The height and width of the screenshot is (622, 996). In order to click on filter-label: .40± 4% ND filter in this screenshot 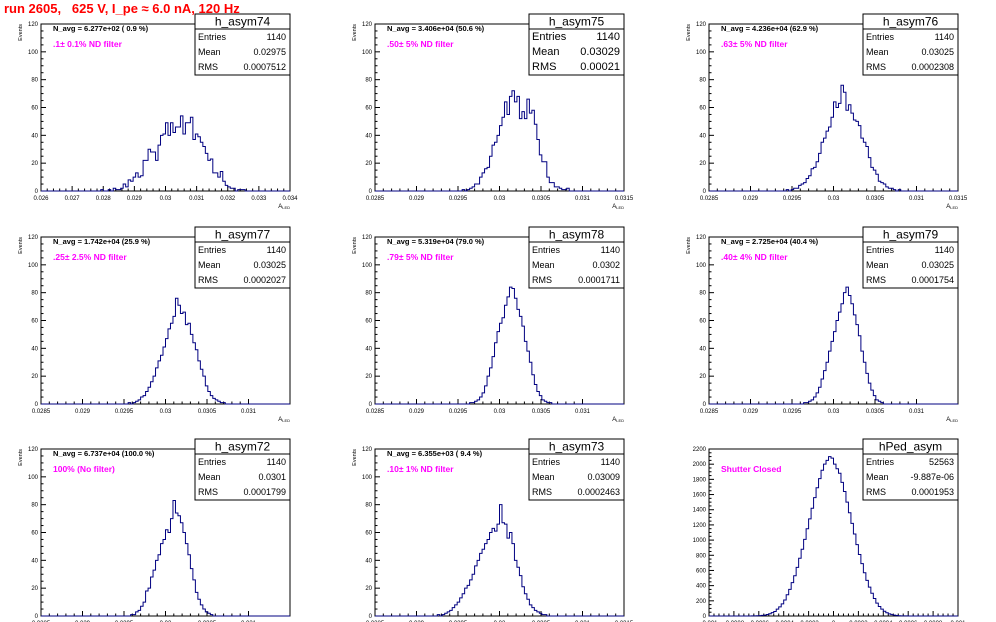, I will do `click(754, 257)`.